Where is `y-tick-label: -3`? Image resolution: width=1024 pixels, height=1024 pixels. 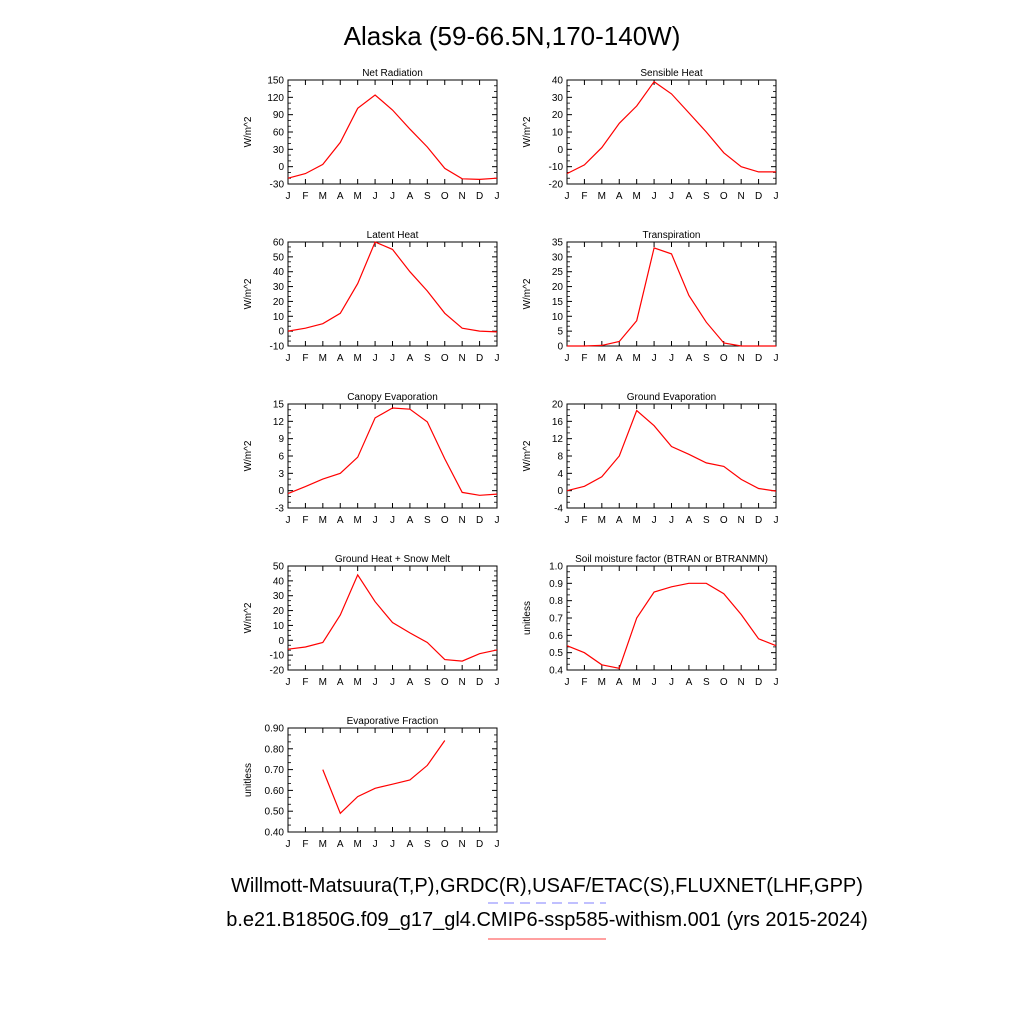 y-tick-label: -3 is located at coordinates (279, 509).